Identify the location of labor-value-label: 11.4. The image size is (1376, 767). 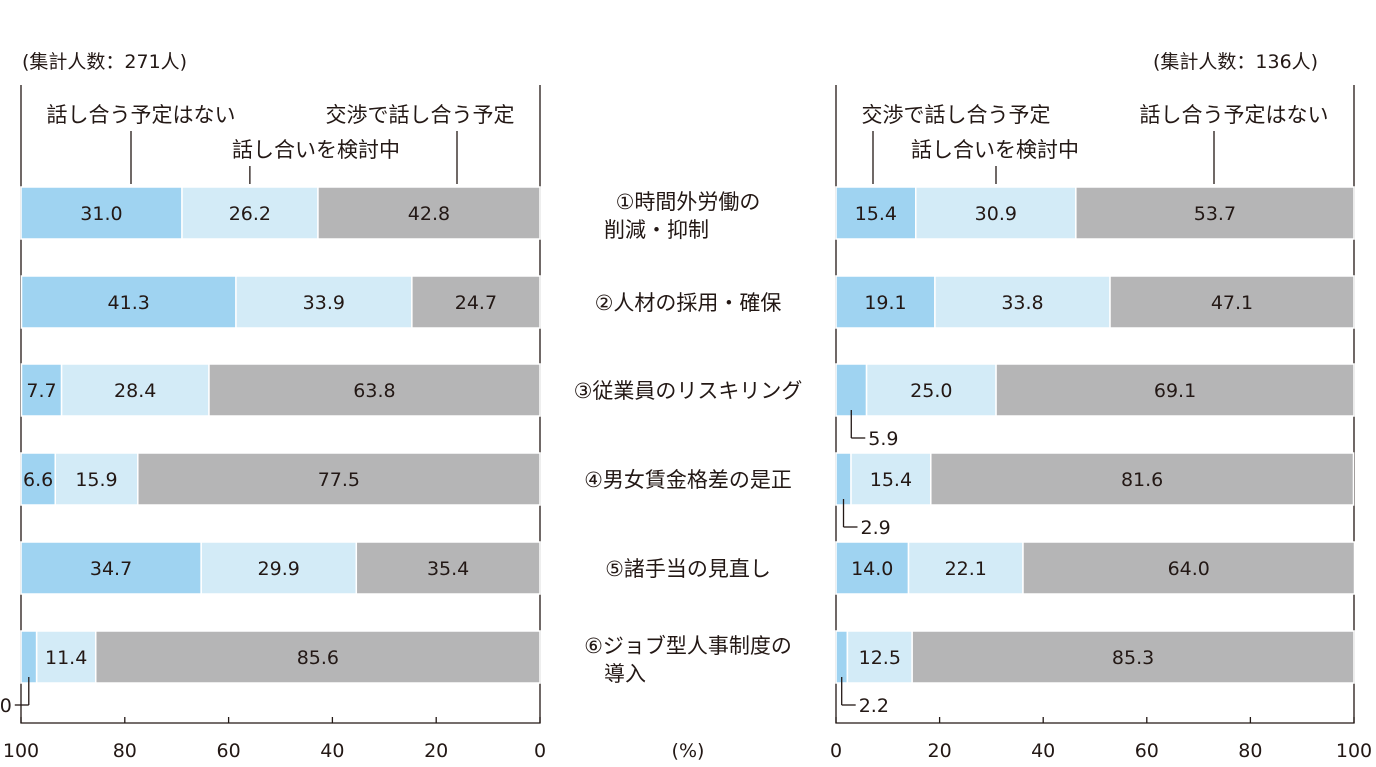
(66, 658).